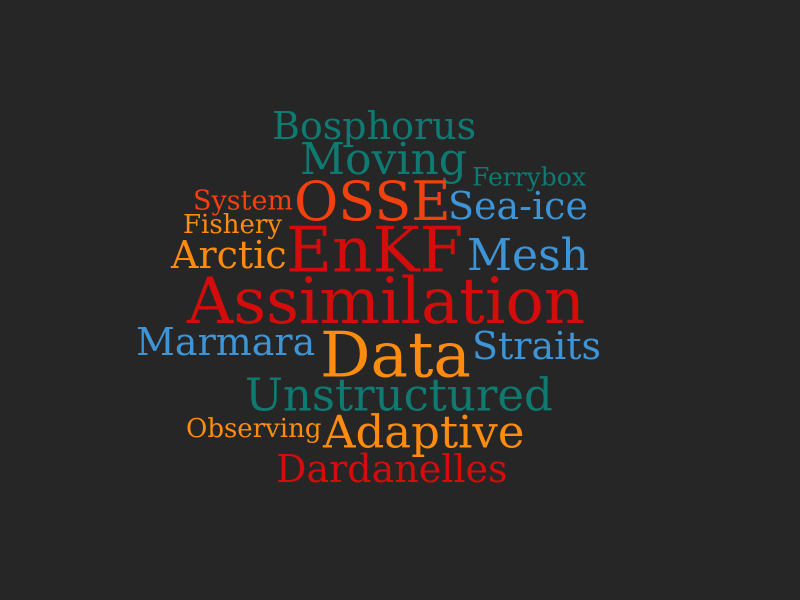  I want to click on word-marmara: Marmara, so click(226, 342).